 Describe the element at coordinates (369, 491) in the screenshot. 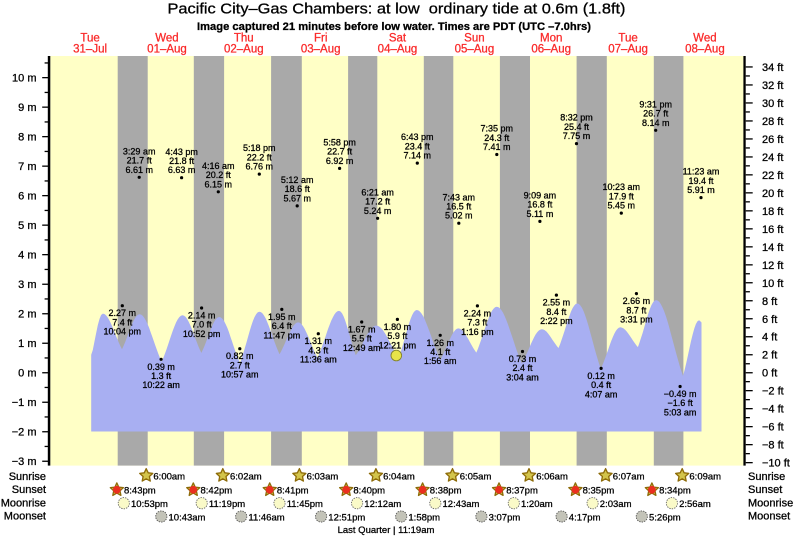

I see `svg-text: 8:40pm` at that location.